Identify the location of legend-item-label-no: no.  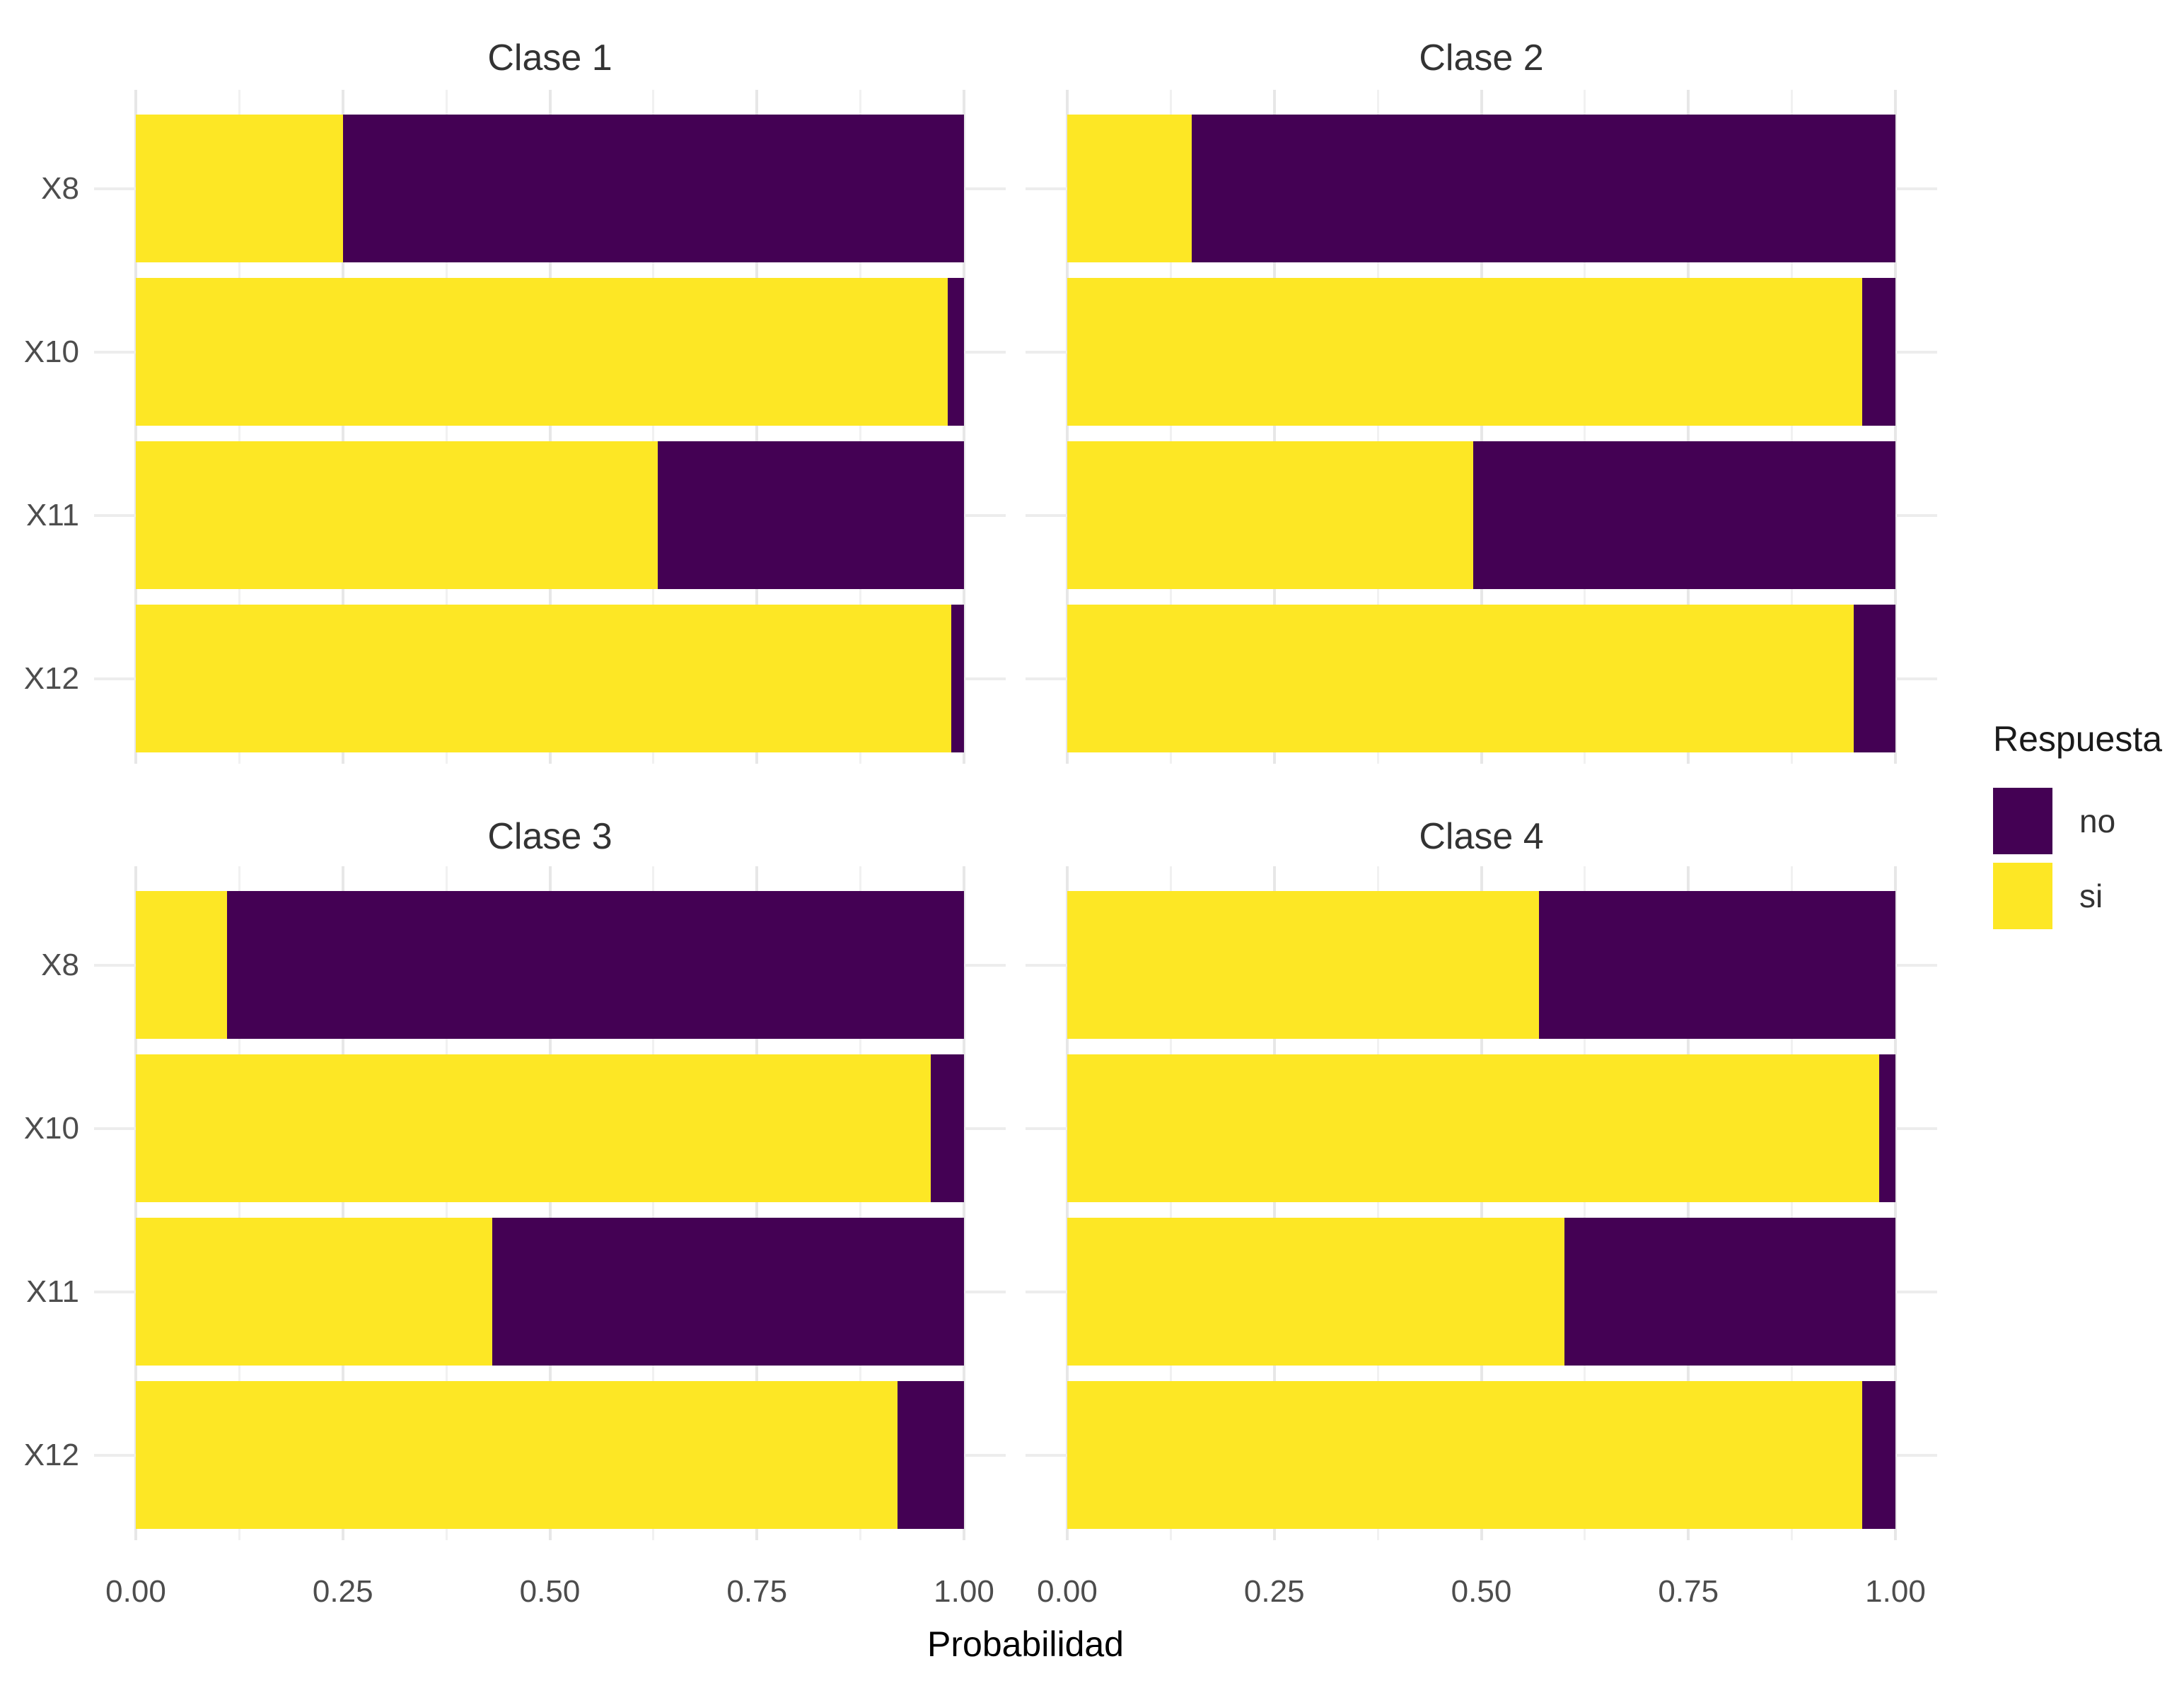
(2097, 821).